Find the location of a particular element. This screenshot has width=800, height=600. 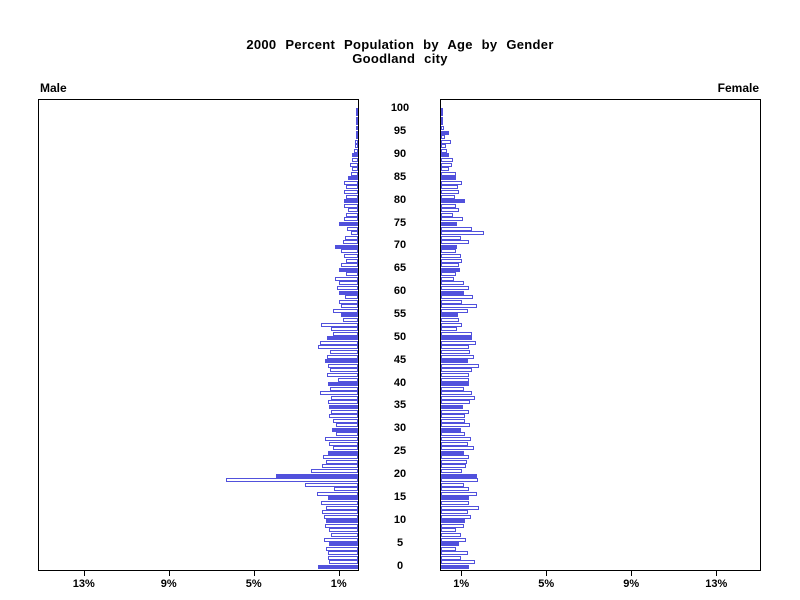

age-axis-label-85: 85 is located at coordinates (400, 176).